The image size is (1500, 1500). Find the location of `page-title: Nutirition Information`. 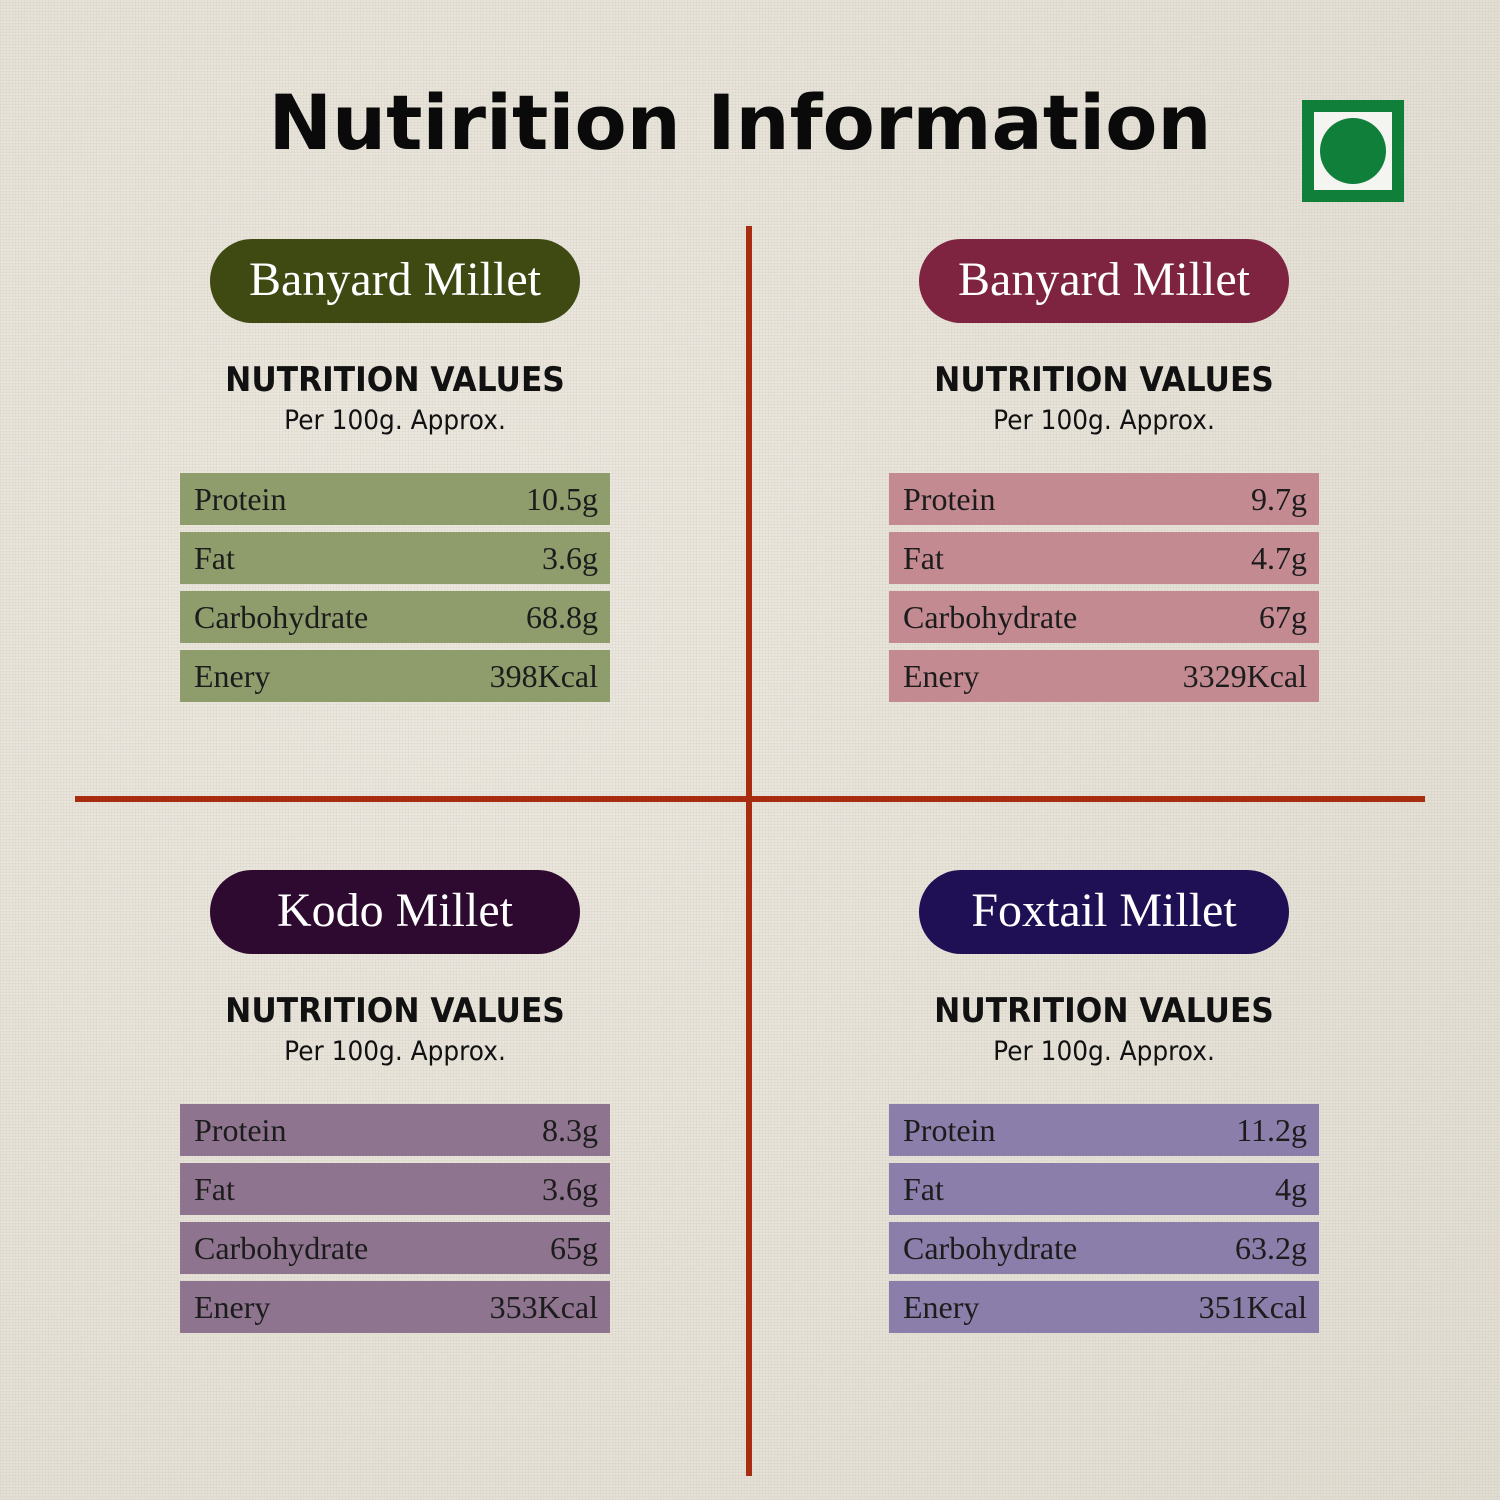

page-title: Nutirition Information is located at coordinates (740, 122).